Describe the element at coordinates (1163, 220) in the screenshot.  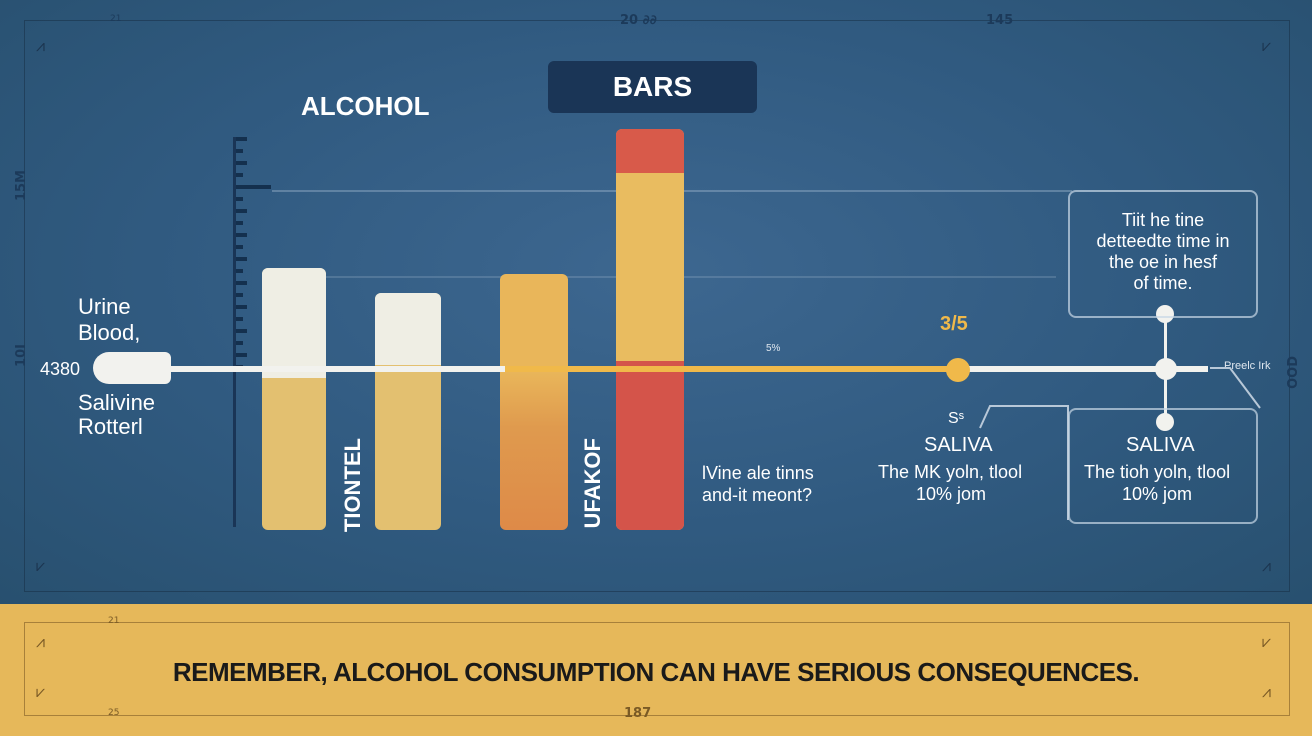
I see `callout-line-1: Tiit he tine` at that location.